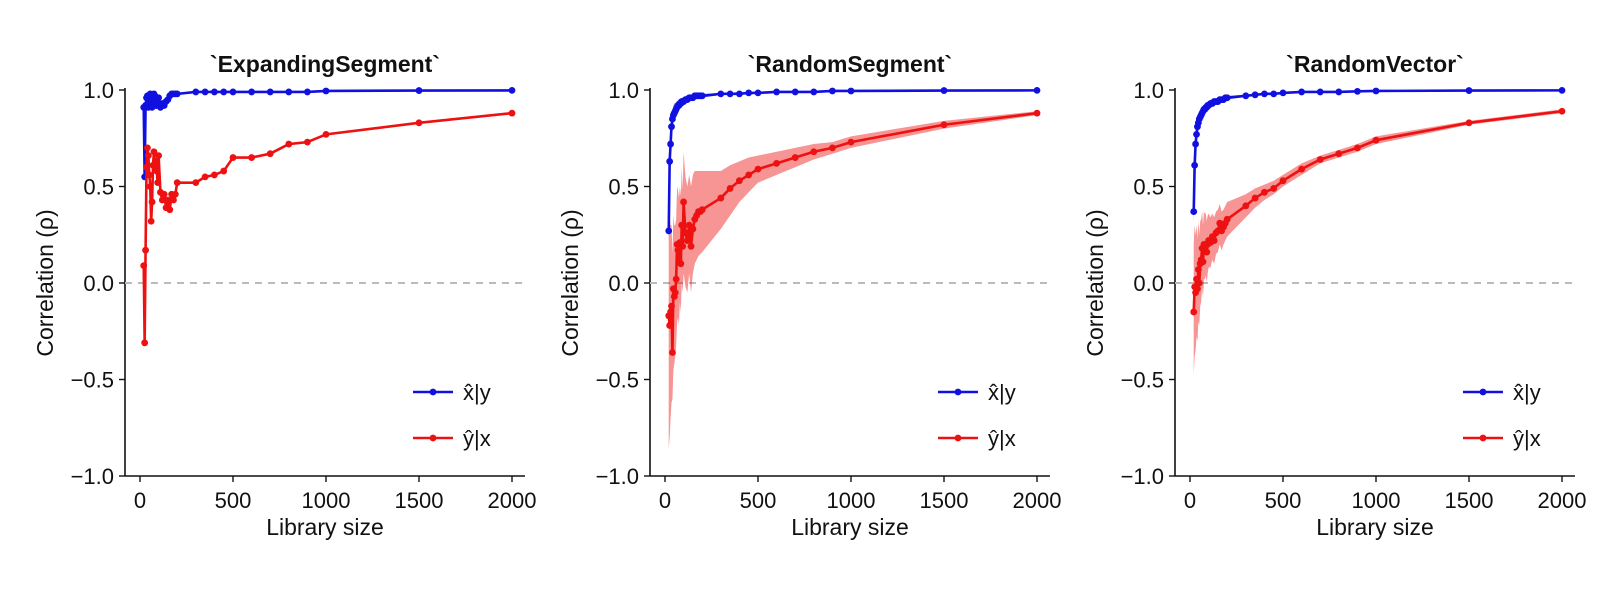  What do you see at coordinates (45, 282) in the screenshot?
I see `y-axis-label: Correlation (ρ)` at bounding box center [45, 282].